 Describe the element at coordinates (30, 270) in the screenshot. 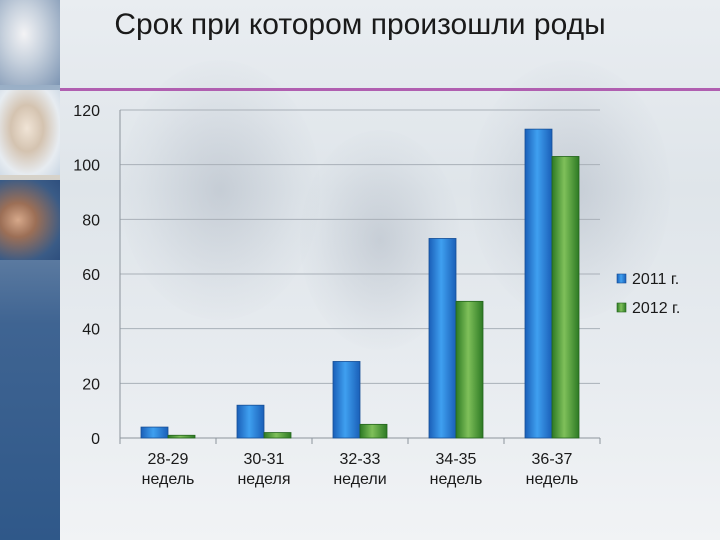

I see `photo-strip` at that location.